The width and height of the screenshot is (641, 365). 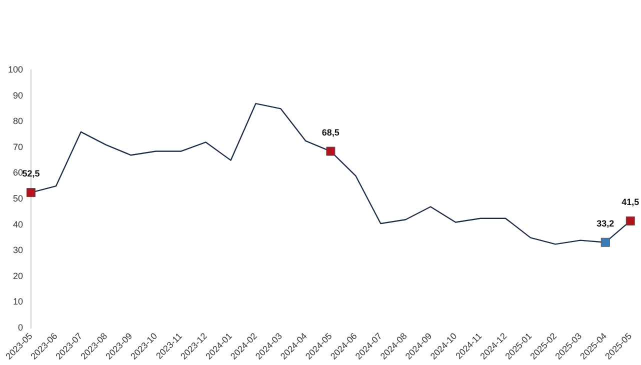 I want to click on y-tick-label: 80, so click(x=18, y=121).